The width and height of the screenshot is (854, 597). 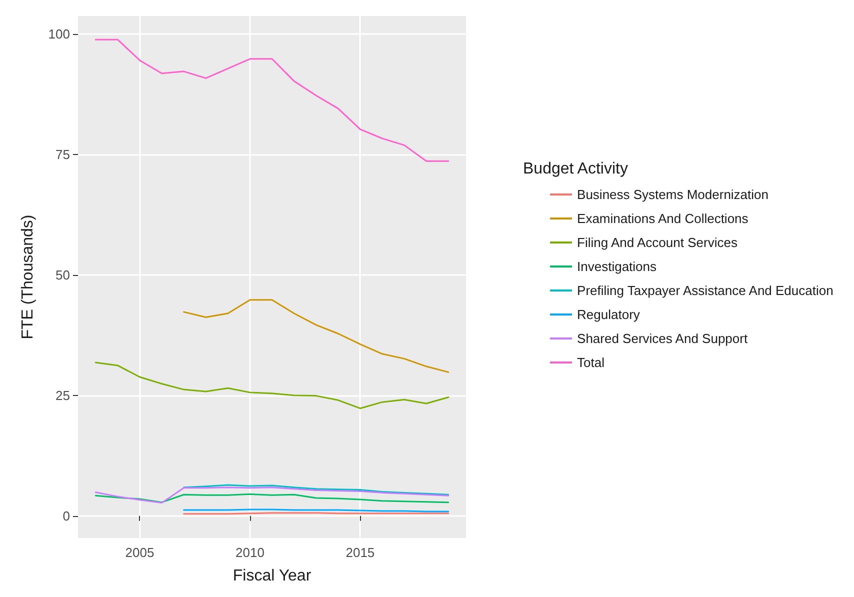 What do you see at coordinates (575, 169) in the screenshot?
I see `legend-title: Budget Activity` at bounding box center [575, 169].